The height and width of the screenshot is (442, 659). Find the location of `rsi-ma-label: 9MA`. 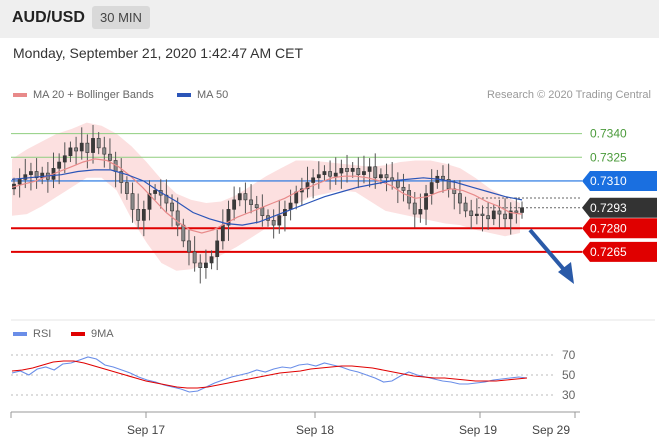

rsi-ma-label: 9MA is located at coordinates (102, 334).